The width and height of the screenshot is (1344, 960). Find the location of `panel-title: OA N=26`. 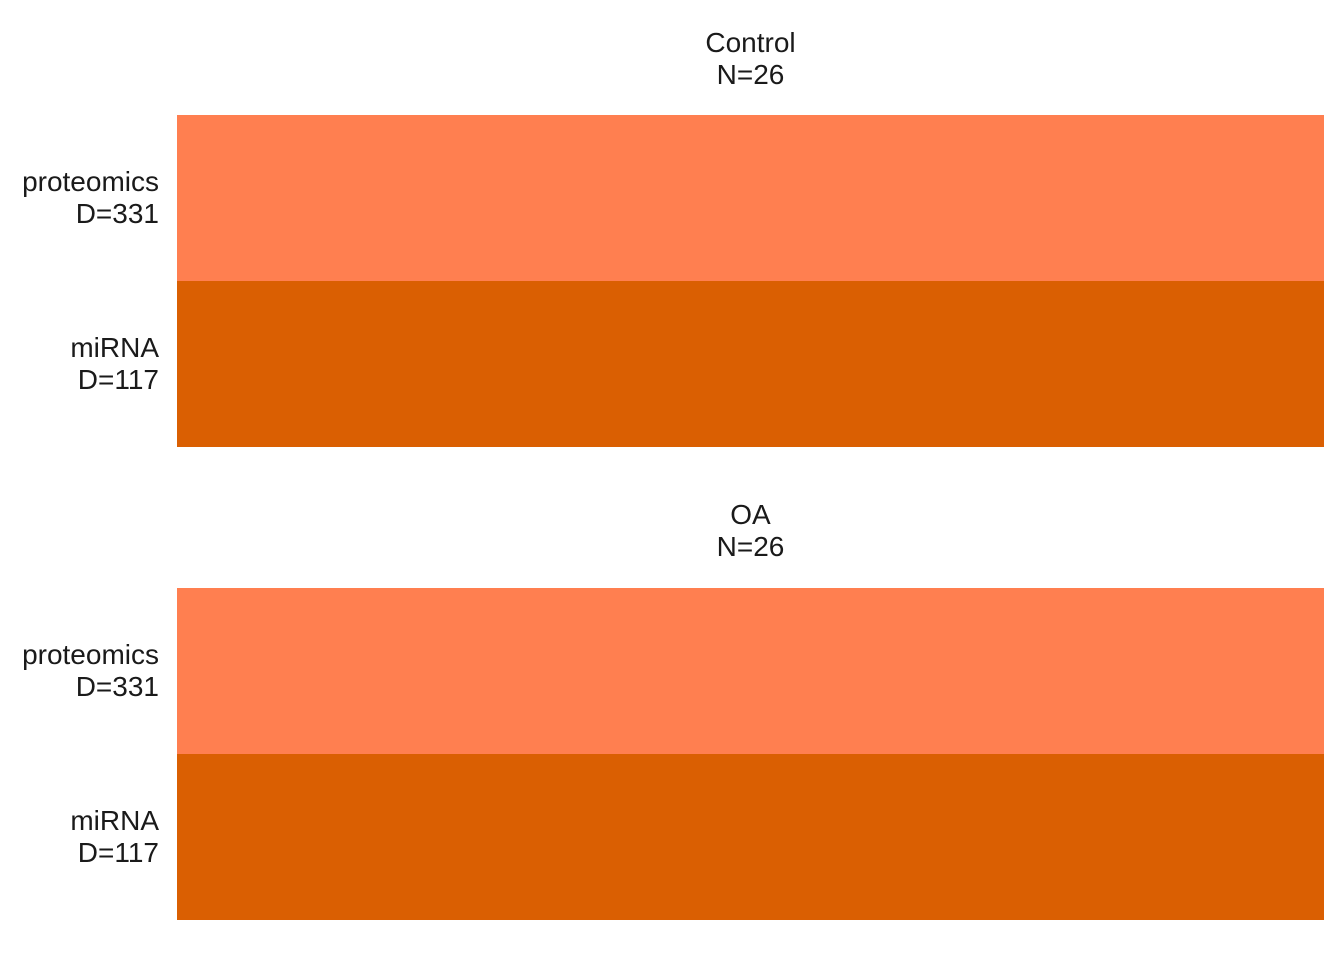

panel-title: OA N=26 is located at coordinates (750, 531).